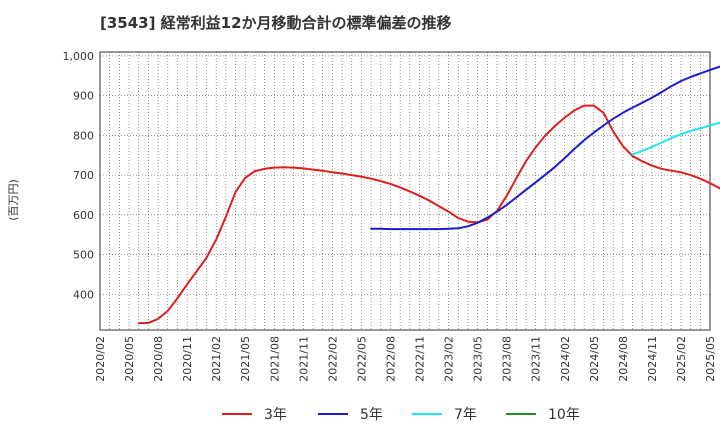 The image size is (720, 440). What do you see at coordinates (100, 359) in the screenshot?
I see `x-tick-label: 2020/02` at bounding box center [100, 359].